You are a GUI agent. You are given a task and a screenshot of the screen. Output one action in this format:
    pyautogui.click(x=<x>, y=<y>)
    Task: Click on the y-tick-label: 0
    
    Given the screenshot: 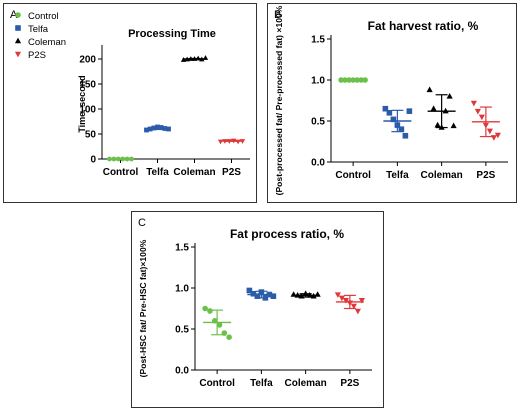 What is the action you would take?
    pyautogui.click(x=93, y=160)
    